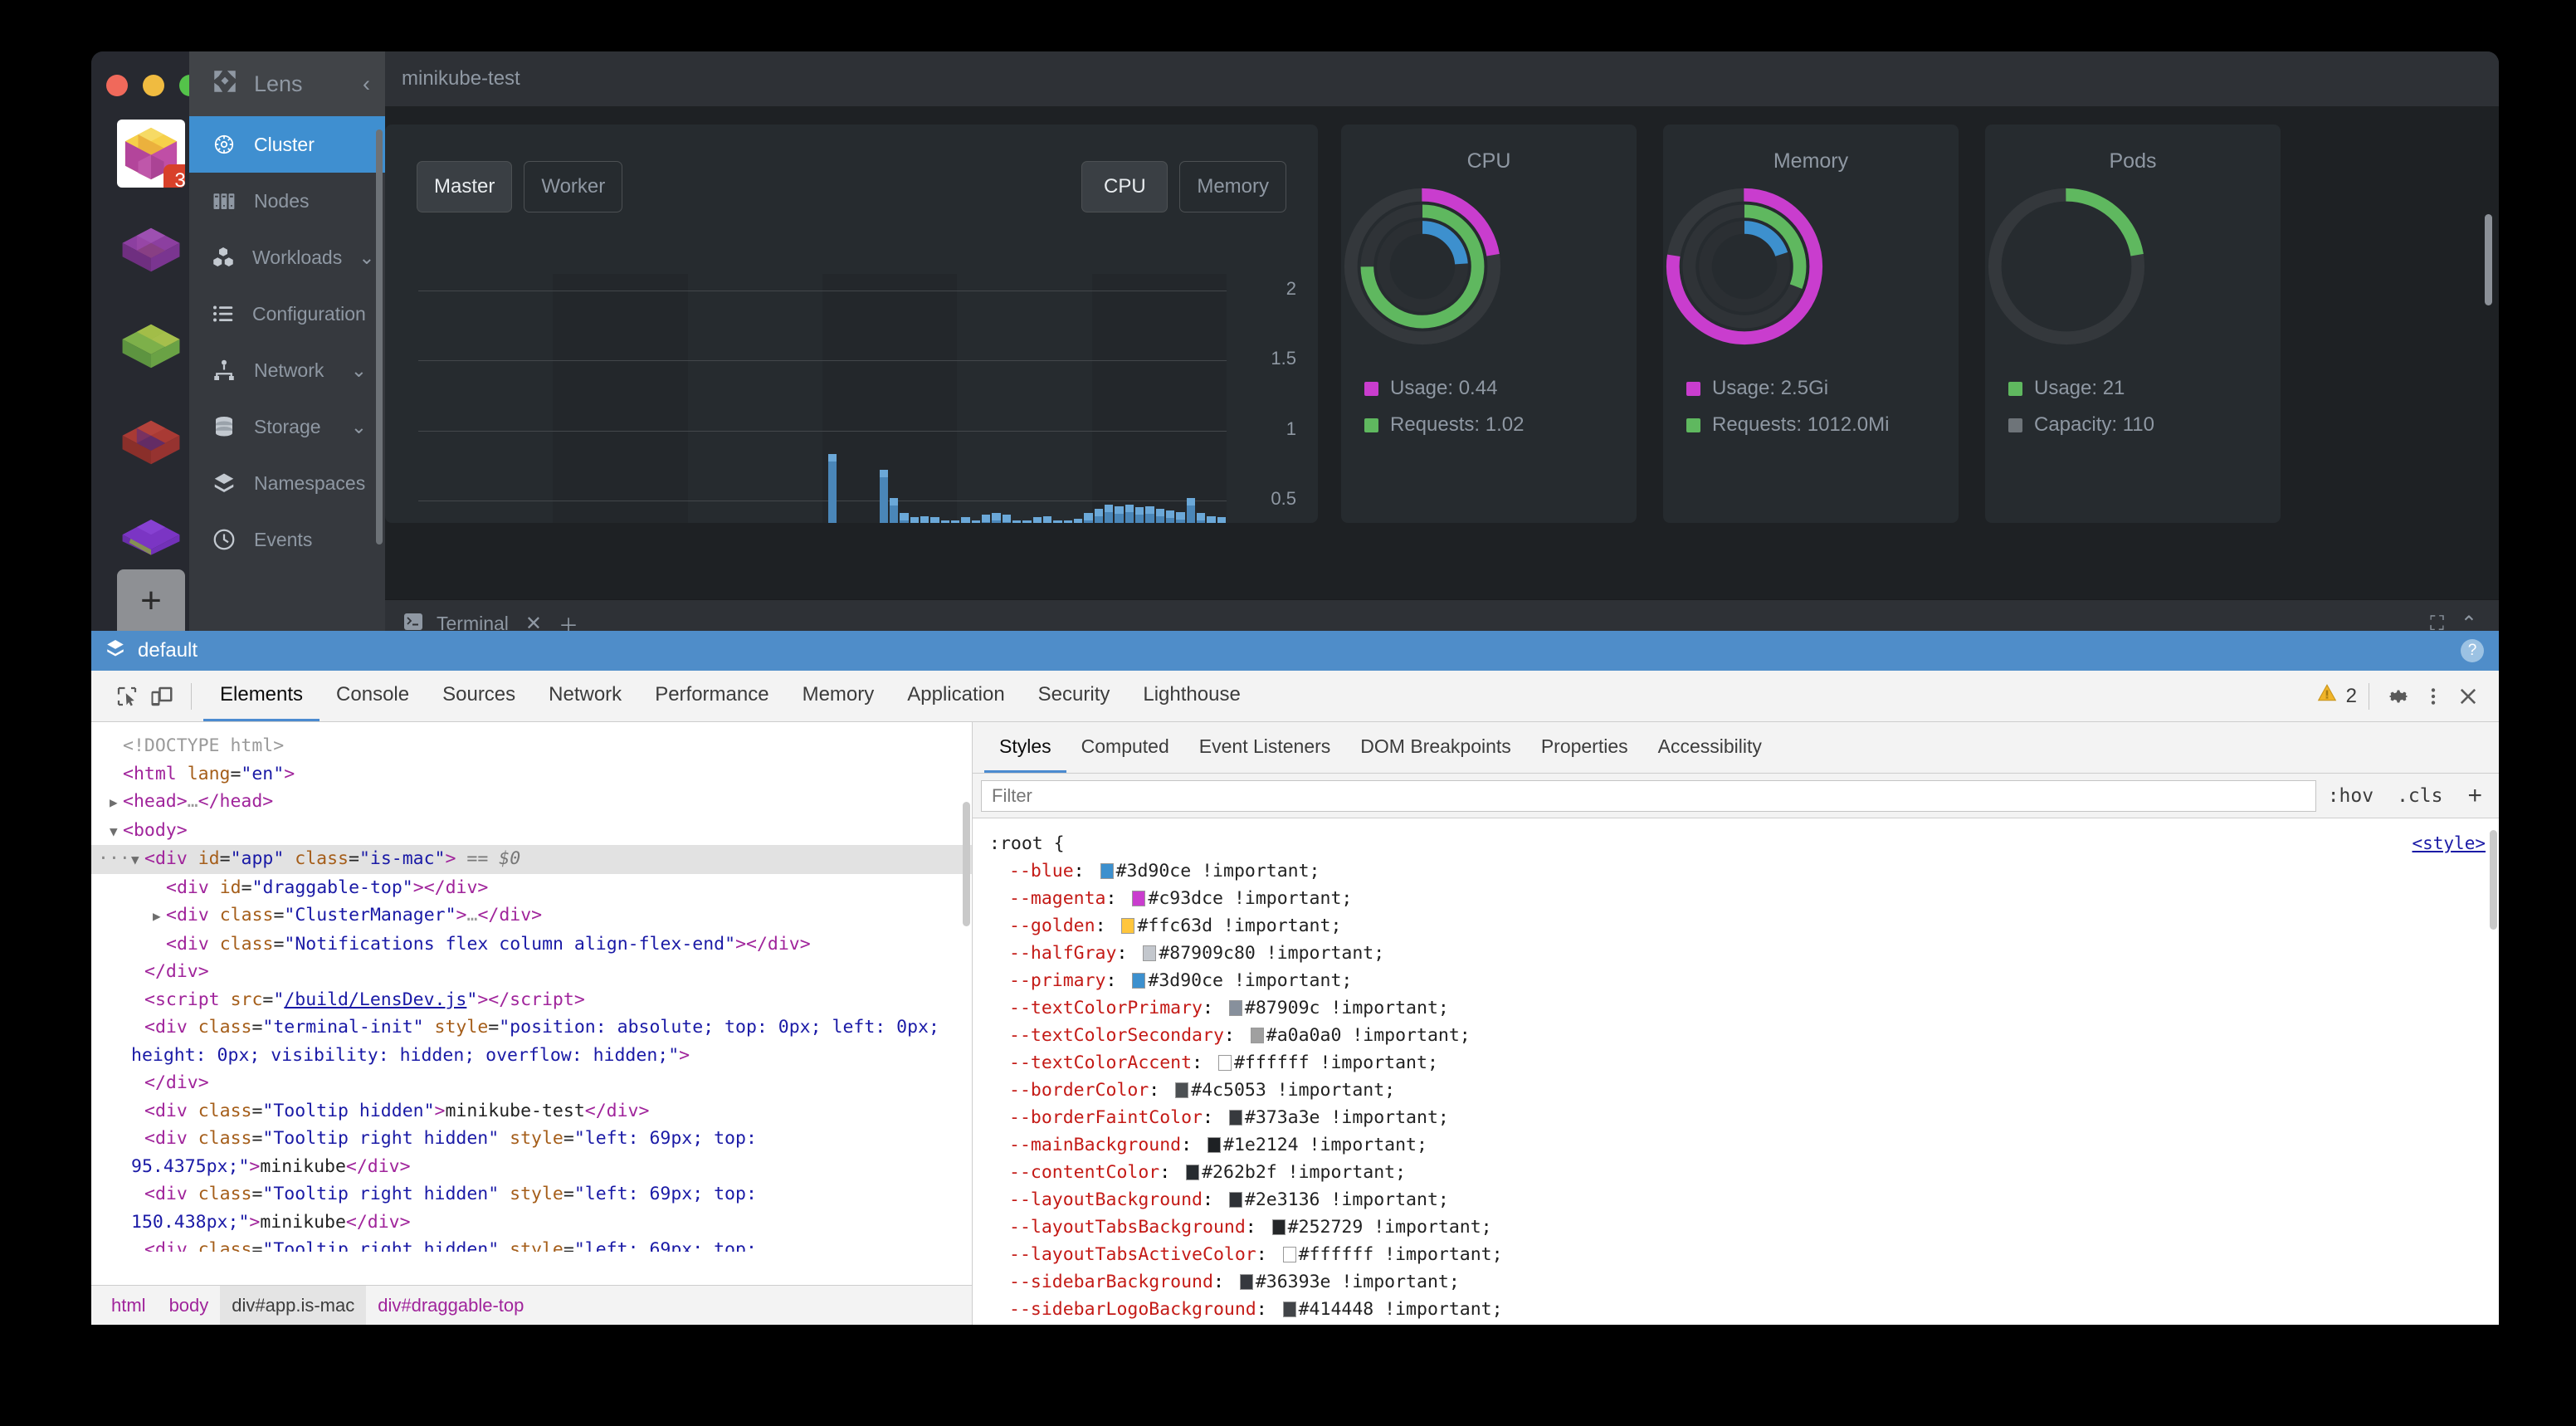 Image resolution: width=2576 pixels, height=1426 pixels. What do you see at coordinates (1165, 871) in the screenshot?
I see `css-declaration: --blue: #3d90ce !important;` at bounding box center [1165, 871].